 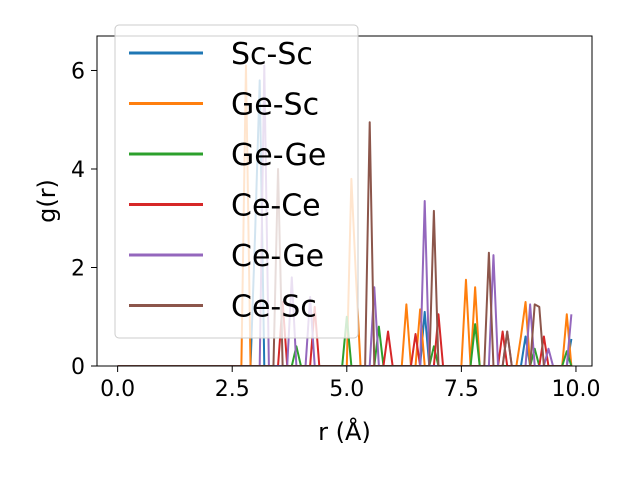 I want to click on x-tick-label: 0.0, so click(x=117, y=389).